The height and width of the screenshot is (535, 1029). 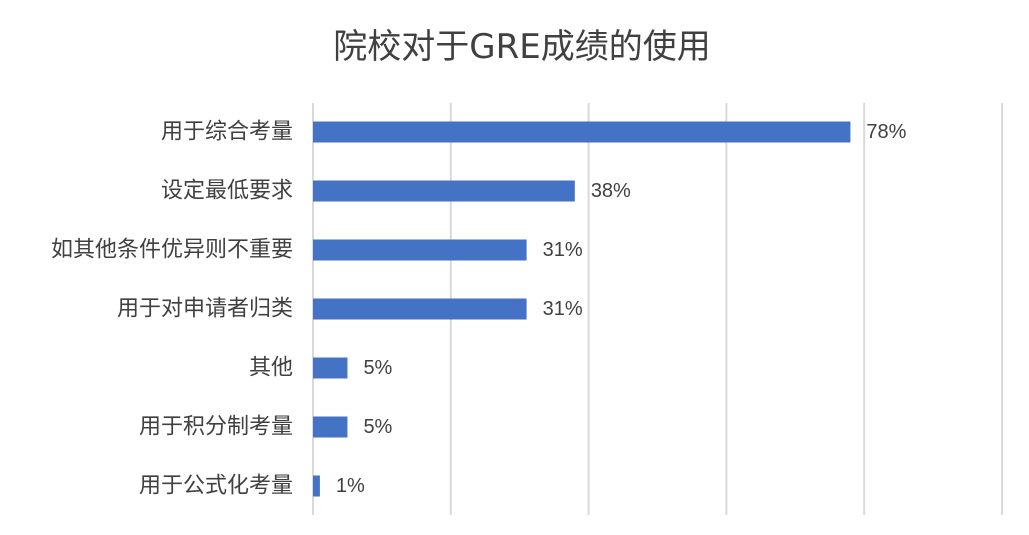 What do you see at coordinates (205, 309) in the screenshot?
I see `category-label: 用于对申请者归类` at bounding box center [205, 309].